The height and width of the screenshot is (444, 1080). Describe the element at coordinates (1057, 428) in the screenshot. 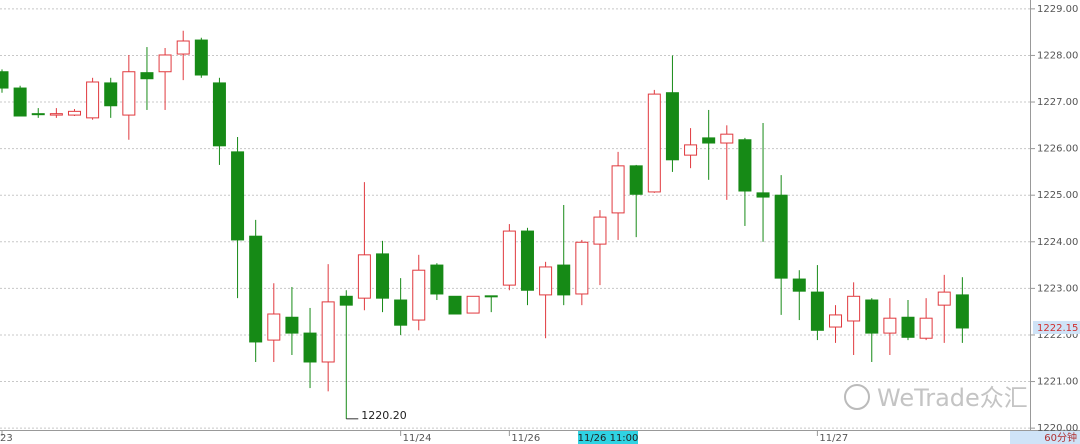

I see `y-tick-label: 1220.00` at that location.